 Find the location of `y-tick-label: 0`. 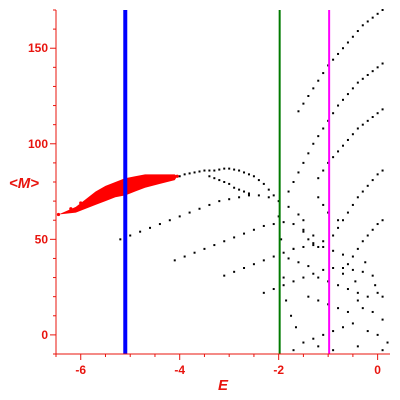

y-tick-label: 0 is located at coordinates (44, 335).